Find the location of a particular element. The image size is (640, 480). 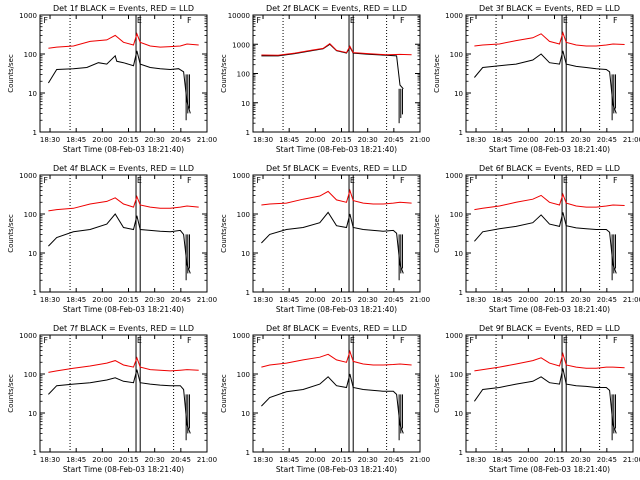

chart-title: Det 1f BLACK = Events, RED = LLD is located at coordinates (123, 8).